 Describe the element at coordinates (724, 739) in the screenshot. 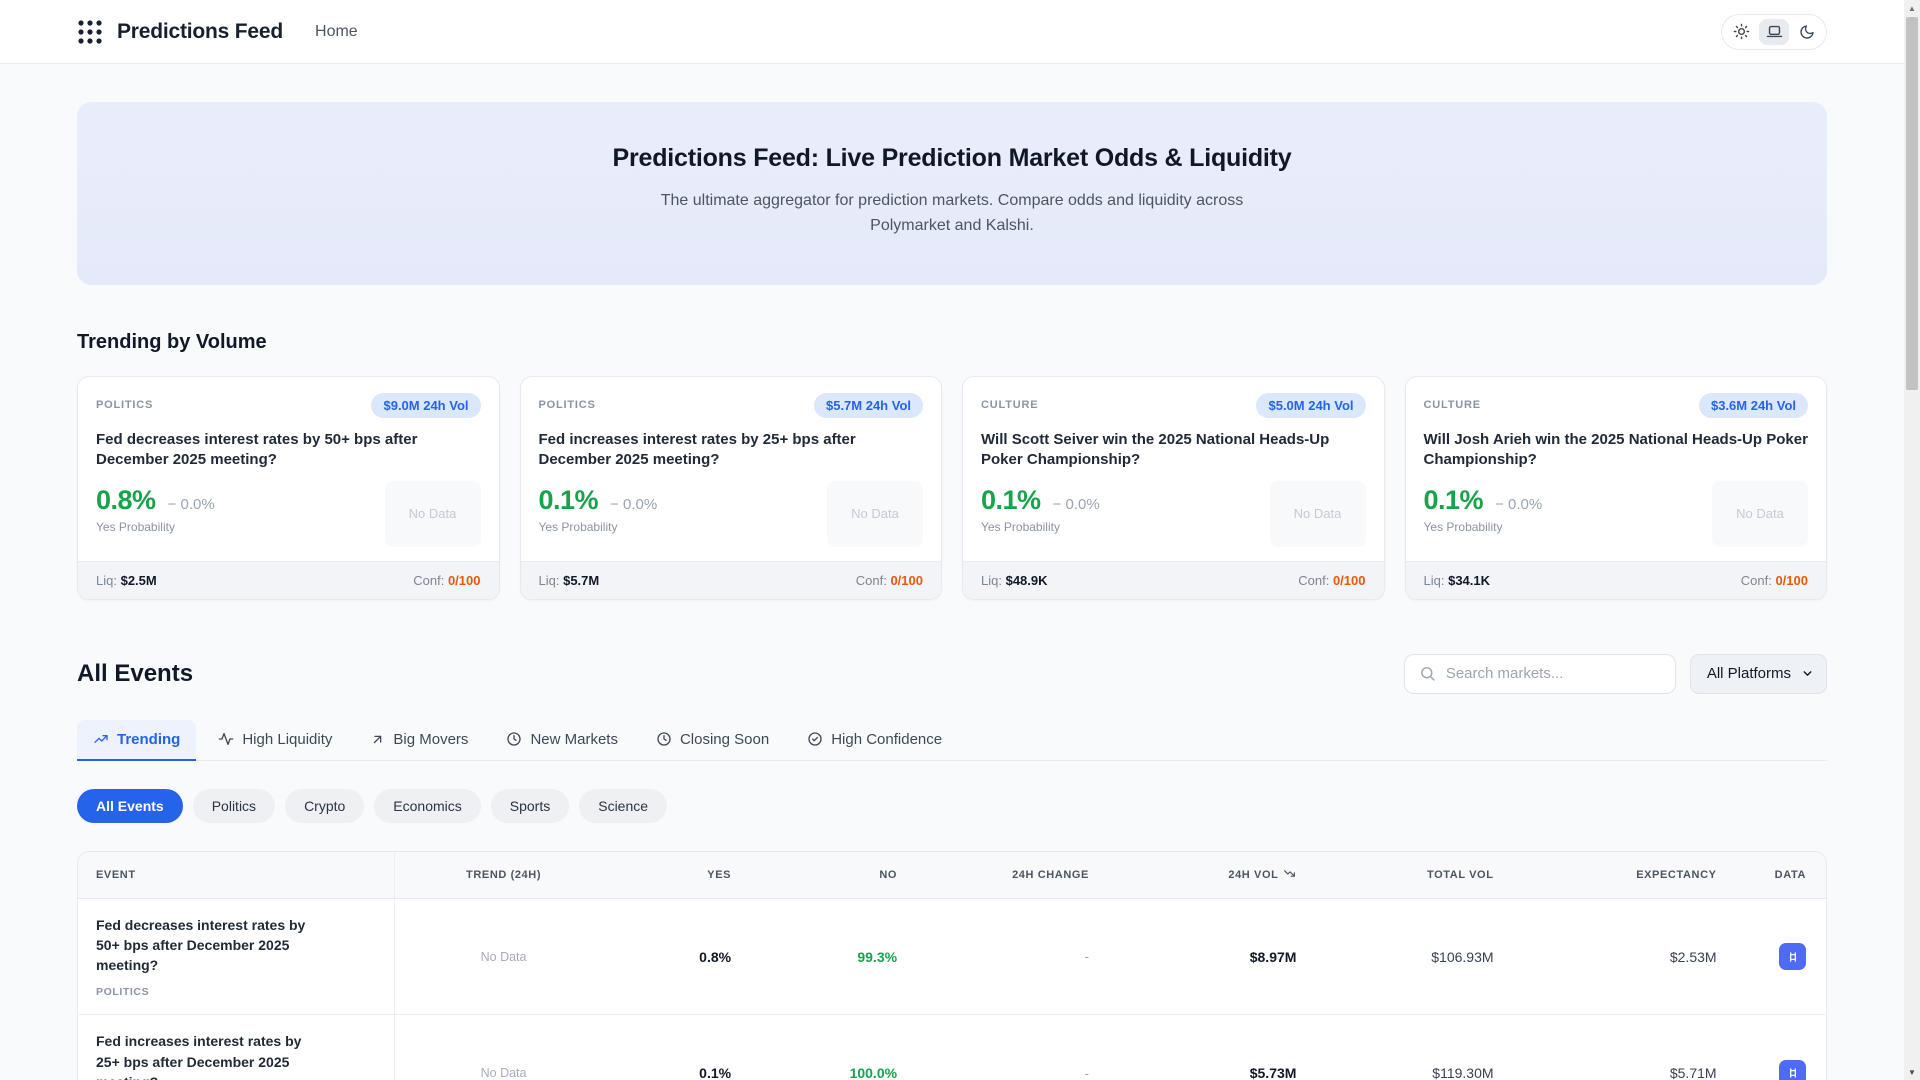

I see `tab-label: Closing Soon` at that location.